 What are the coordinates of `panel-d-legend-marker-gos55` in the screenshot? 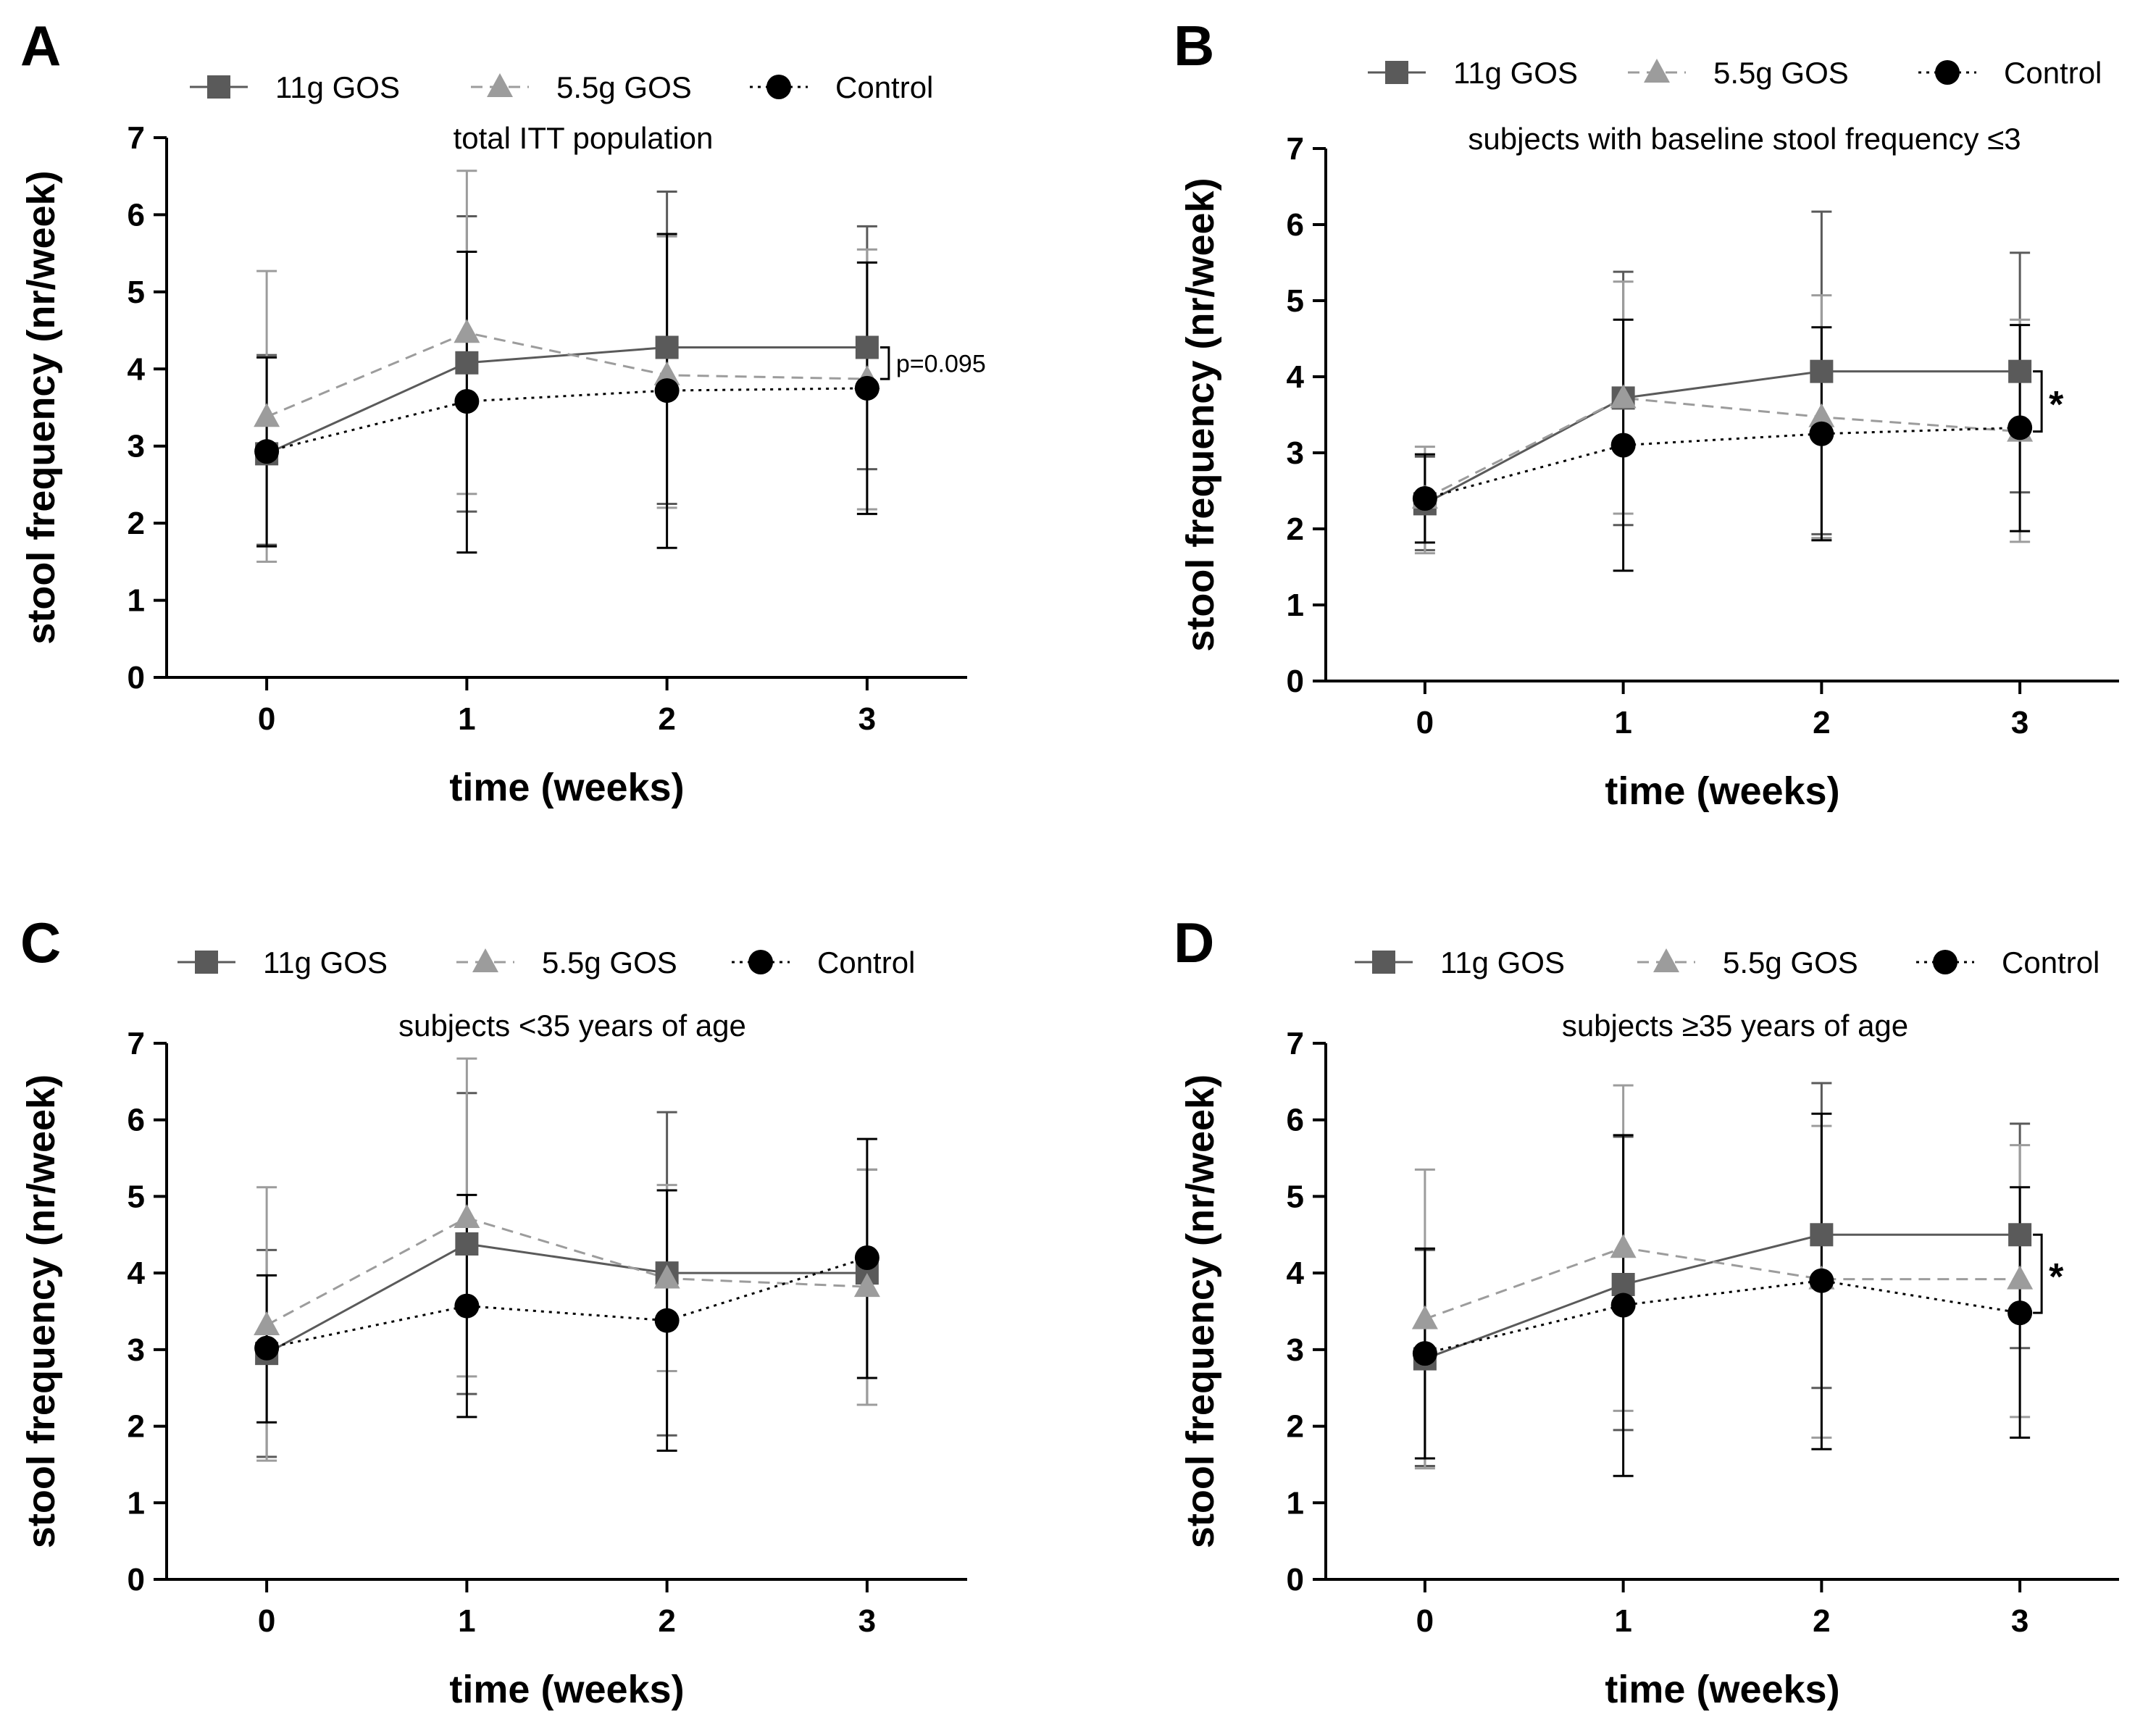 It's located at (1666, 960).